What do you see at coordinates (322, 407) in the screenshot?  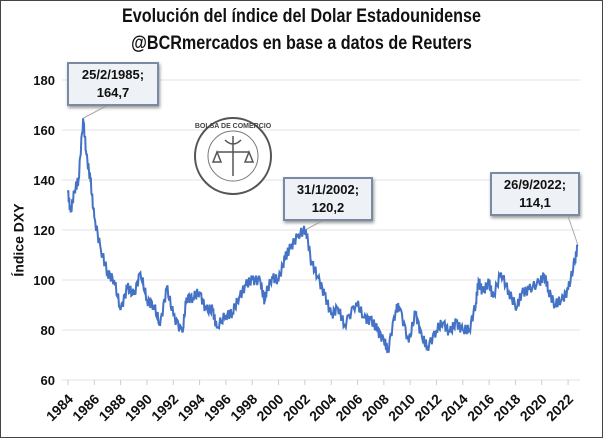 I see `x-tick-label: 2004` at bounding box center [322, 407].